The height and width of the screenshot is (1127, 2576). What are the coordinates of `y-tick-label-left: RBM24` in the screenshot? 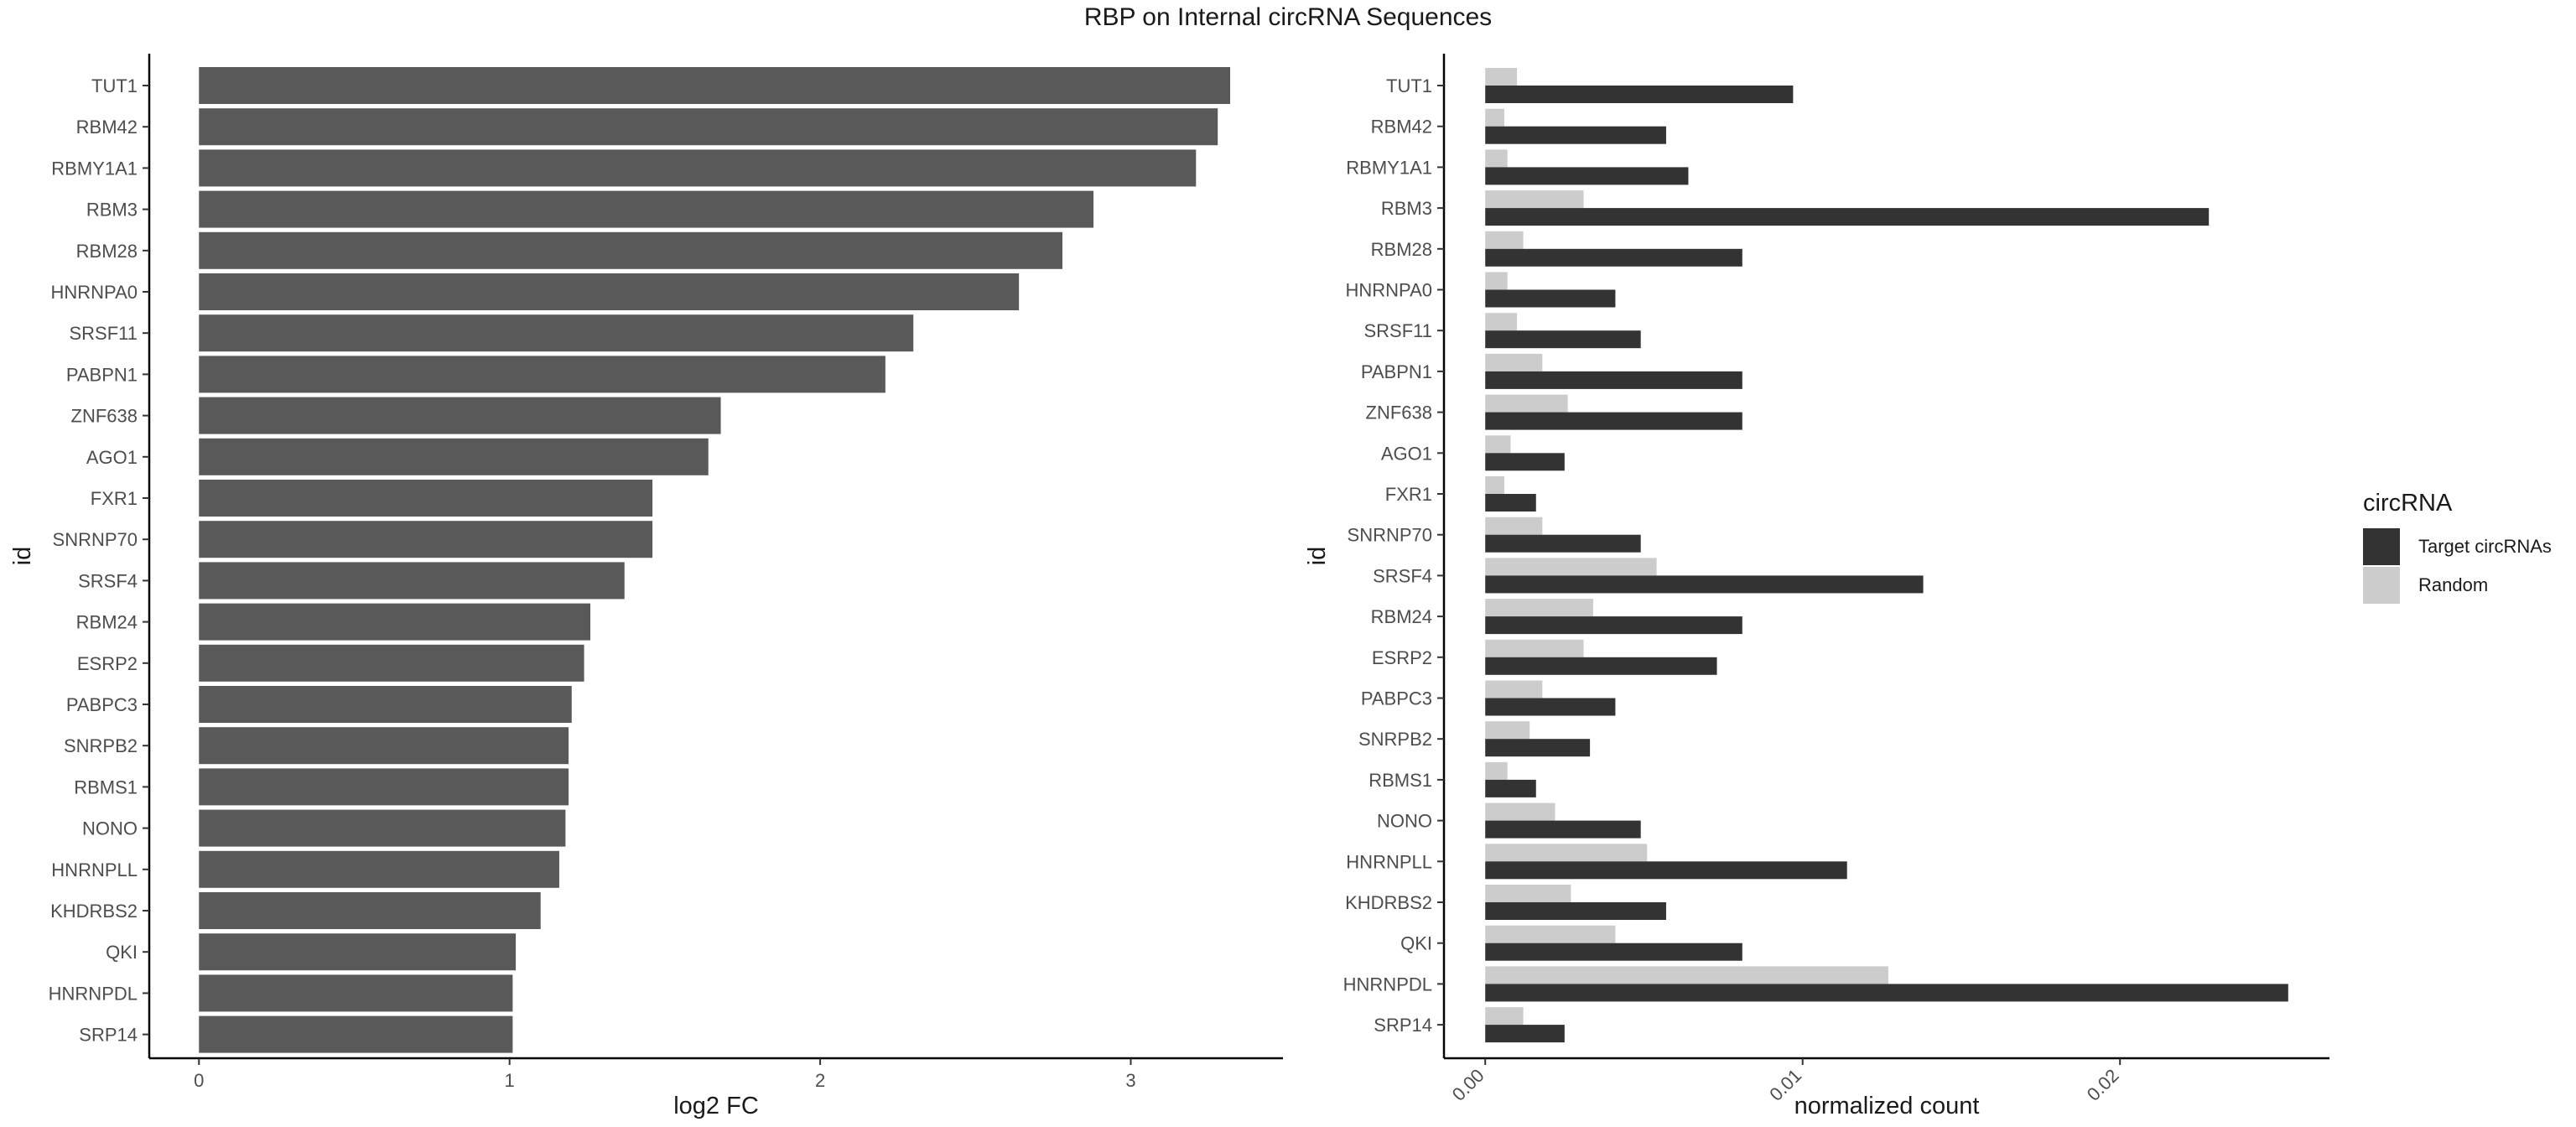 It's located at (107, 622).